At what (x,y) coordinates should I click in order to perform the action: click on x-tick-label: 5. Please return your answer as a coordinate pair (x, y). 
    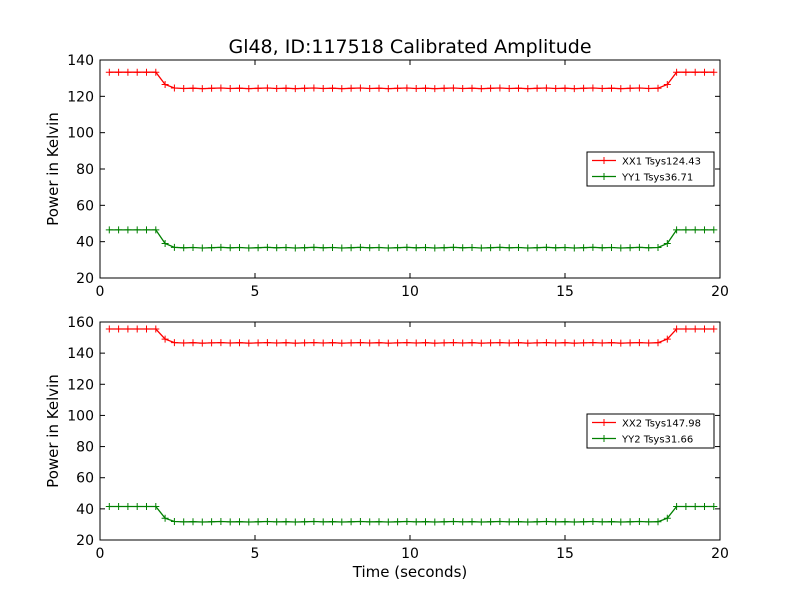
    Looking at the image, I should click on (255, 292).